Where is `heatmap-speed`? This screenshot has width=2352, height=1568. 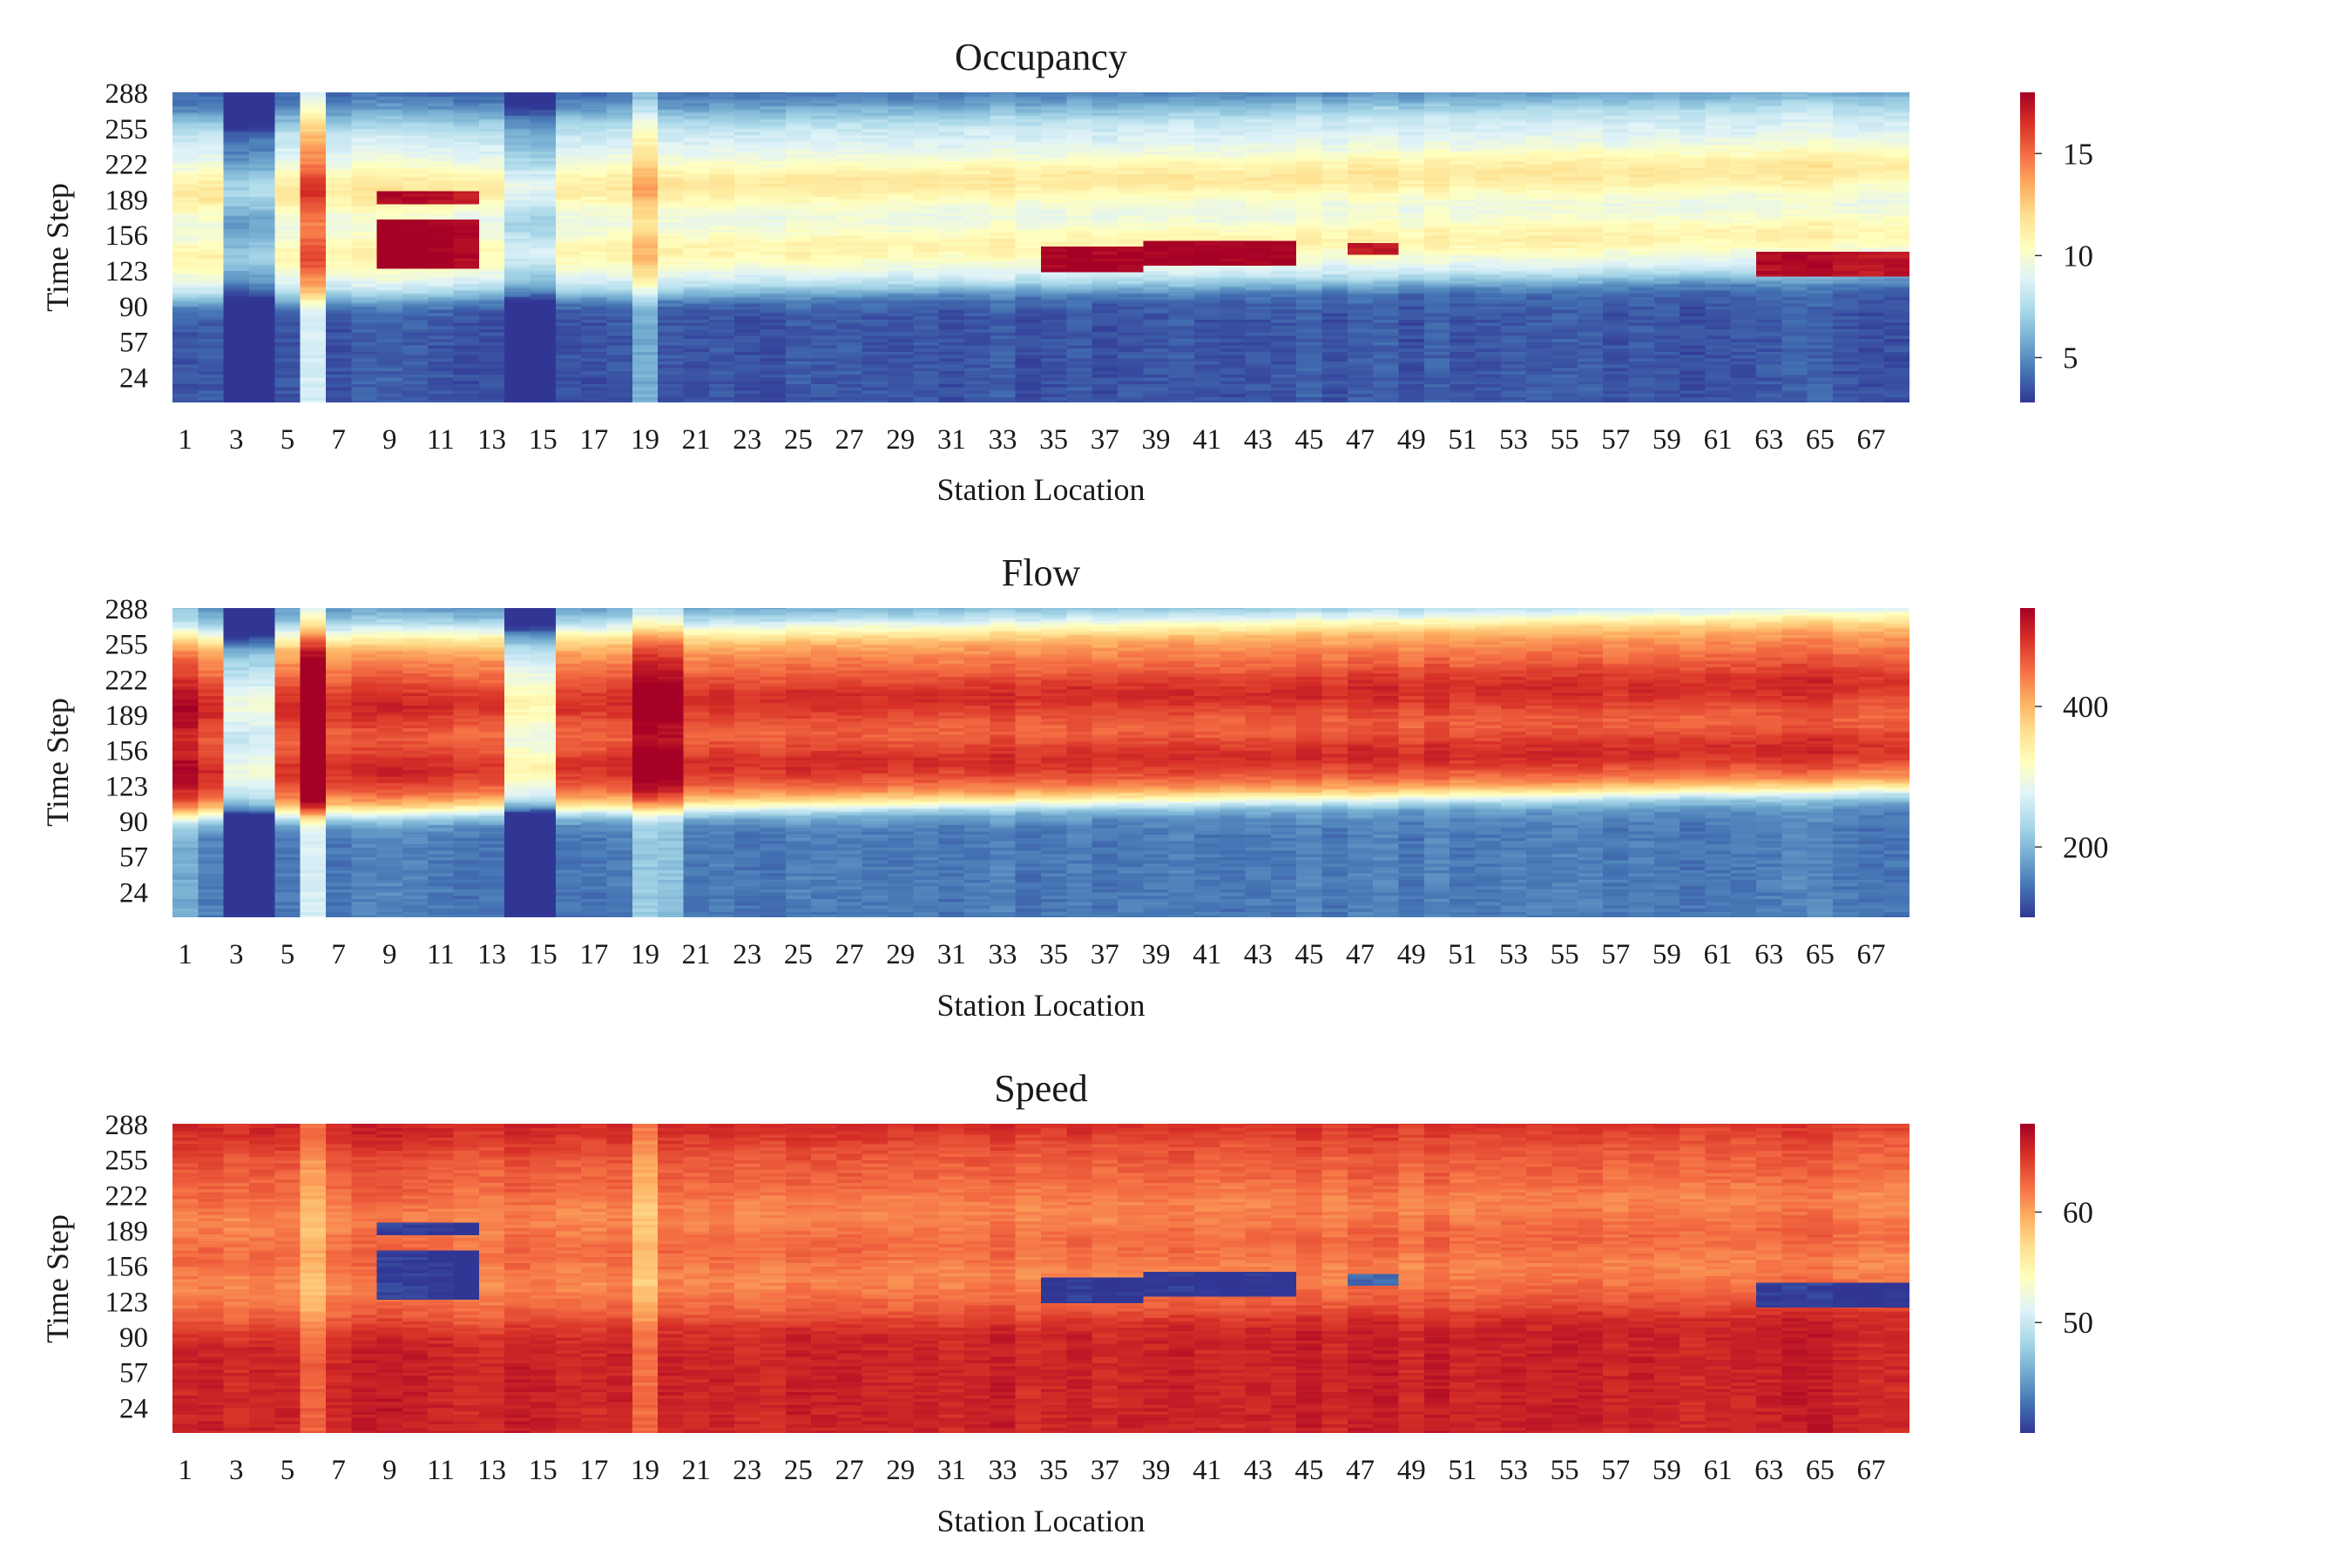
heatmap-speed is located at coordinates (1040, 1278).